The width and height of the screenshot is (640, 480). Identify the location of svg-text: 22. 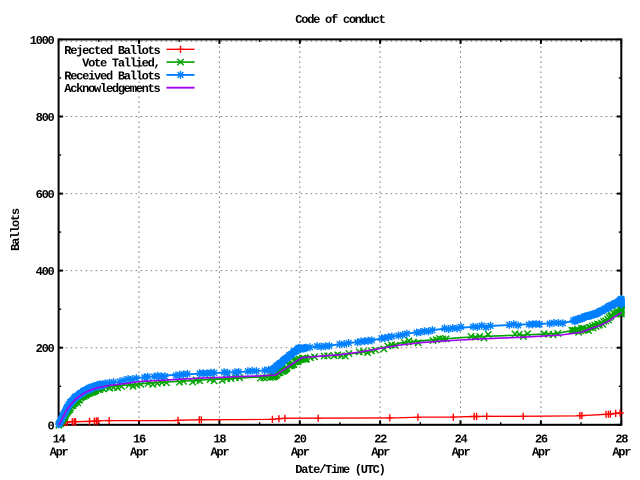
(380, 440).